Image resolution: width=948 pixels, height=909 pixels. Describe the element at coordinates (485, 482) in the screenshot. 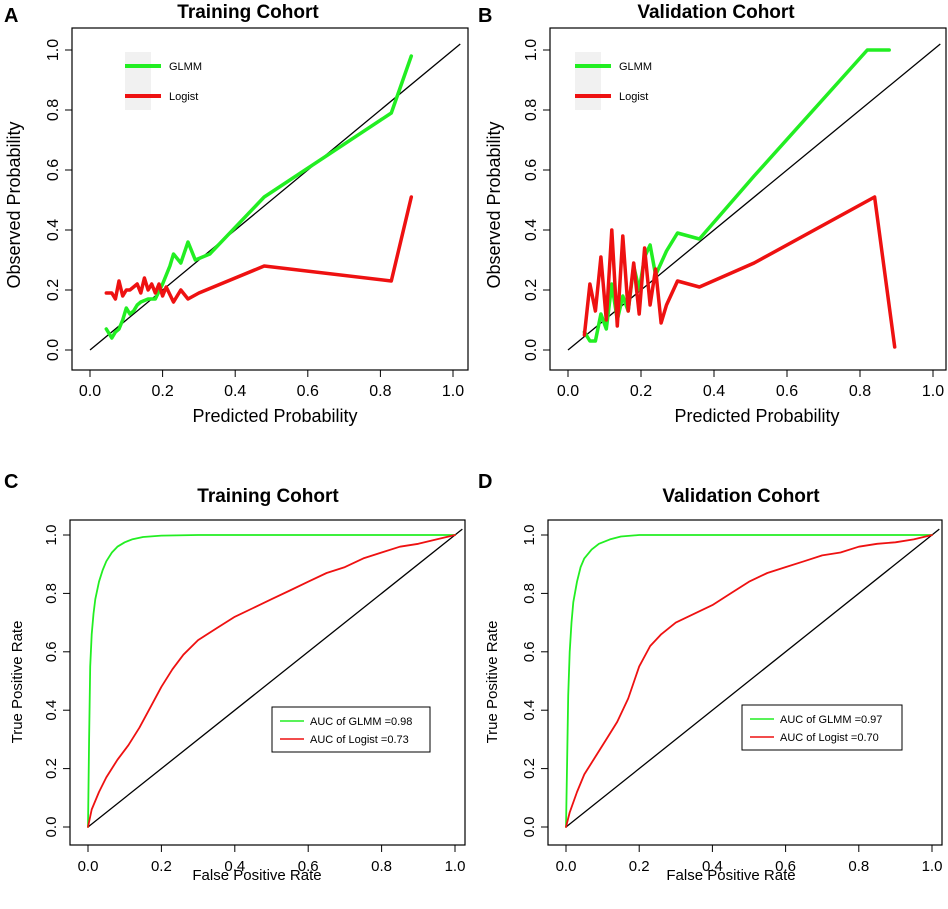

I see `panel-d-letter: D` at that location.